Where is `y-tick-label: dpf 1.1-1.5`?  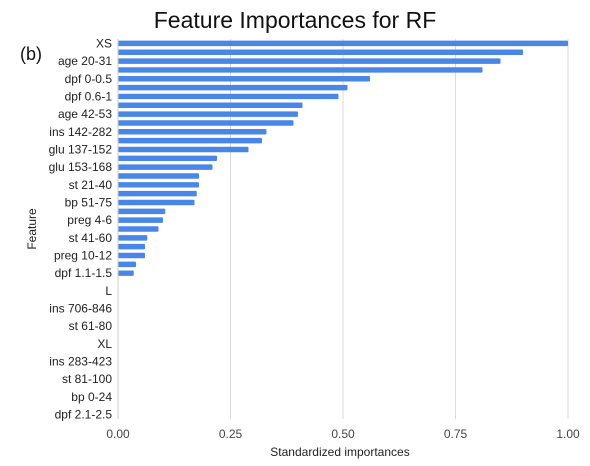
y-tick-label: dpf 1.1-1.5 is located at coordinates (84, 273).